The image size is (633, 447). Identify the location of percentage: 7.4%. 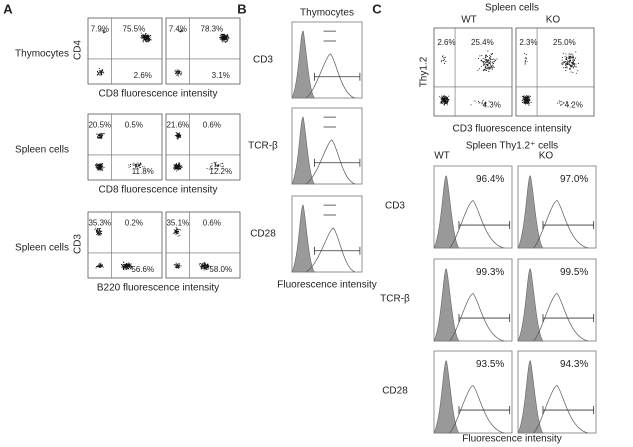
(178, 28).